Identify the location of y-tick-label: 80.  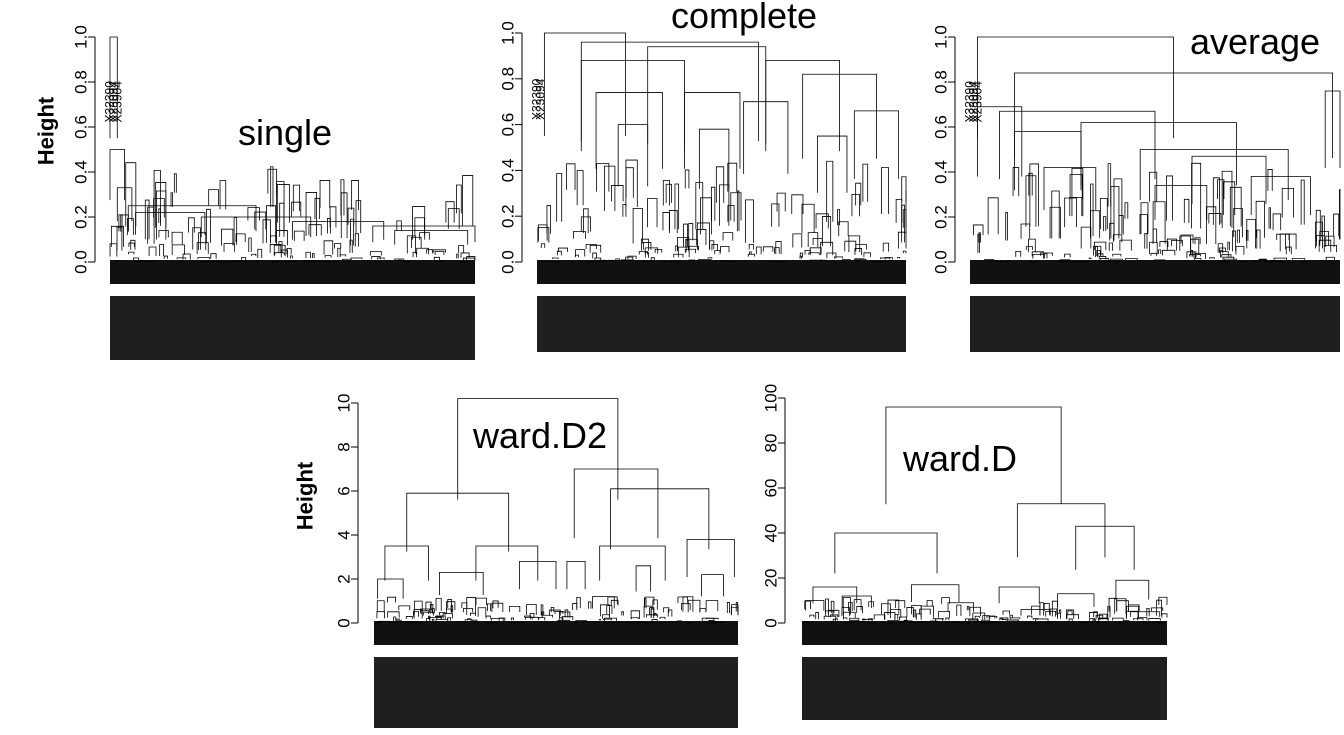
(771, 443).